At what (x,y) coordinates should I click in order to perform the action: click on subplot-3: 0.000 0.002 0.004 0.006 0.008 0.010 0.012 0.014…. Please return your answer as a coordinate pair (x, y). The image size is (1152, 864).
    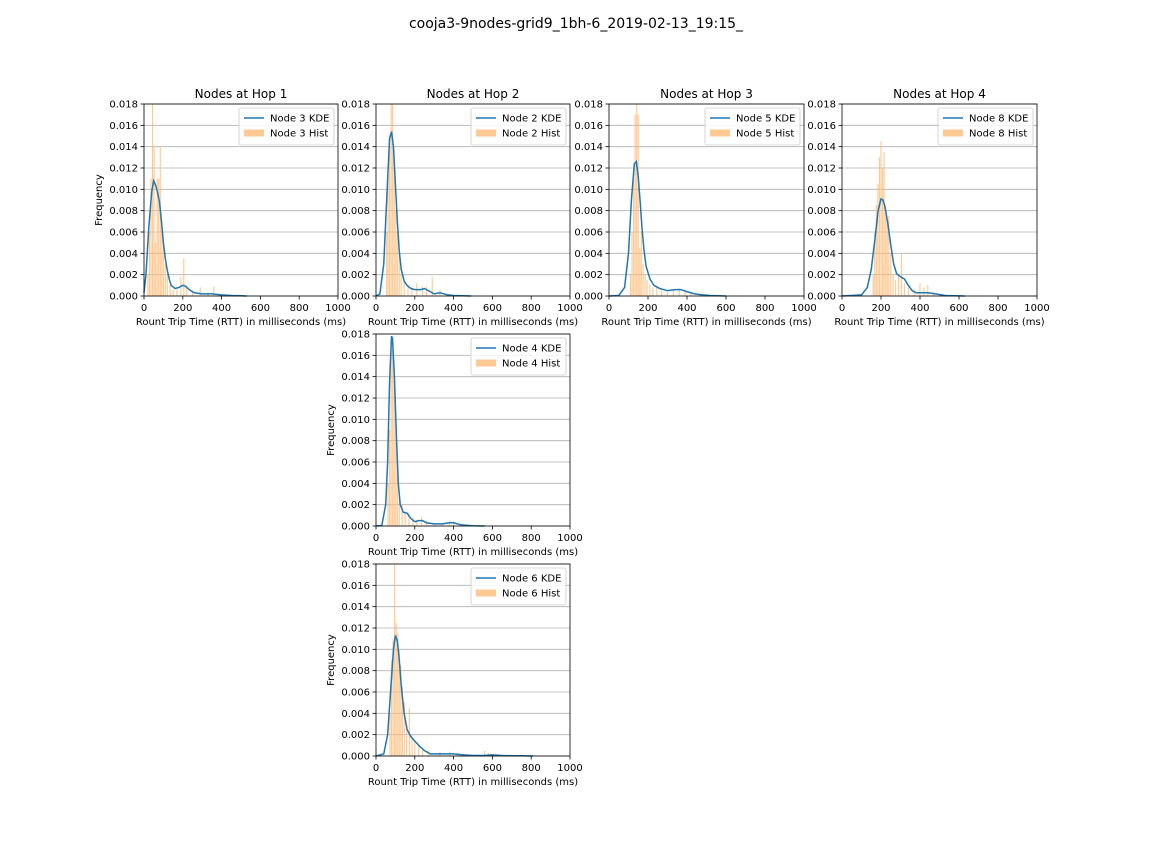
    Looking at the image, I should click on (695, 207).